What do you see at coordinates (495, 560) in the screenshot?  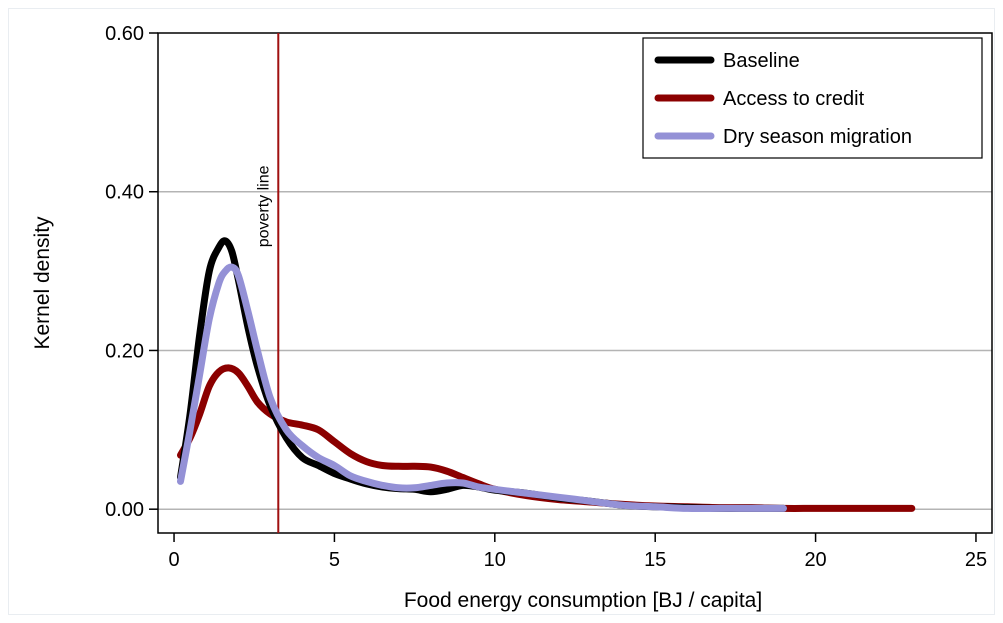 I see `x-tick-label: 10` at bounding box center [495, 560].